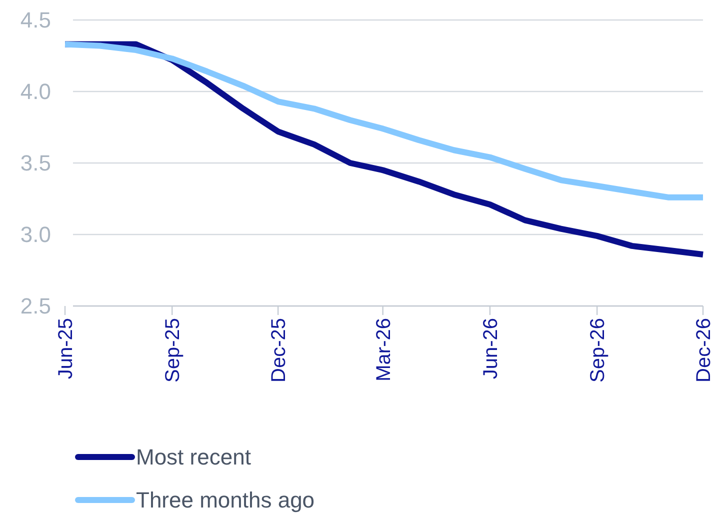  Describe the element at coordinates (35, 163) in the screenshot. I see `y-tick-label: 3.5` at that location.